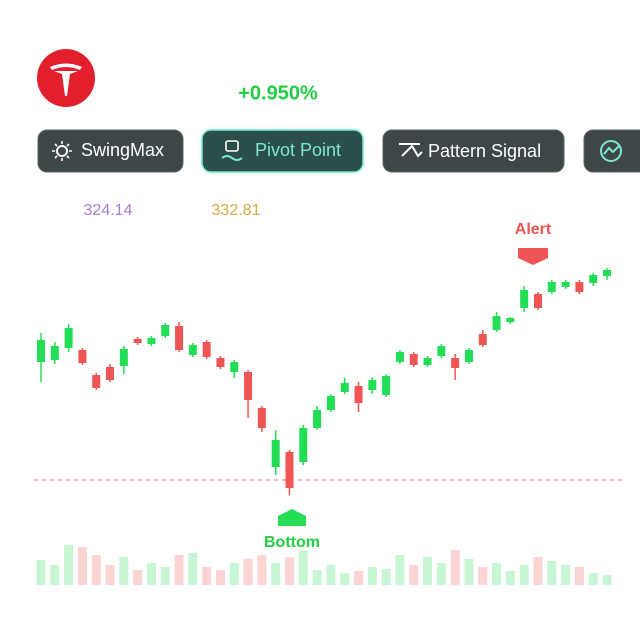  What do you see at coordinates (533, 229) in the screenshot?
I see `annotation: Alert` at bounding box center [533, 229].